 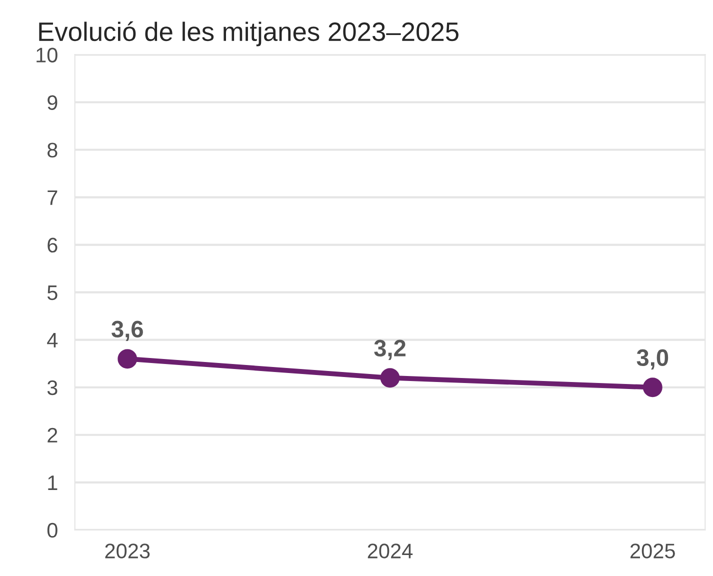 I want to click on data-label: 3,6, so click(x=127, y=330).